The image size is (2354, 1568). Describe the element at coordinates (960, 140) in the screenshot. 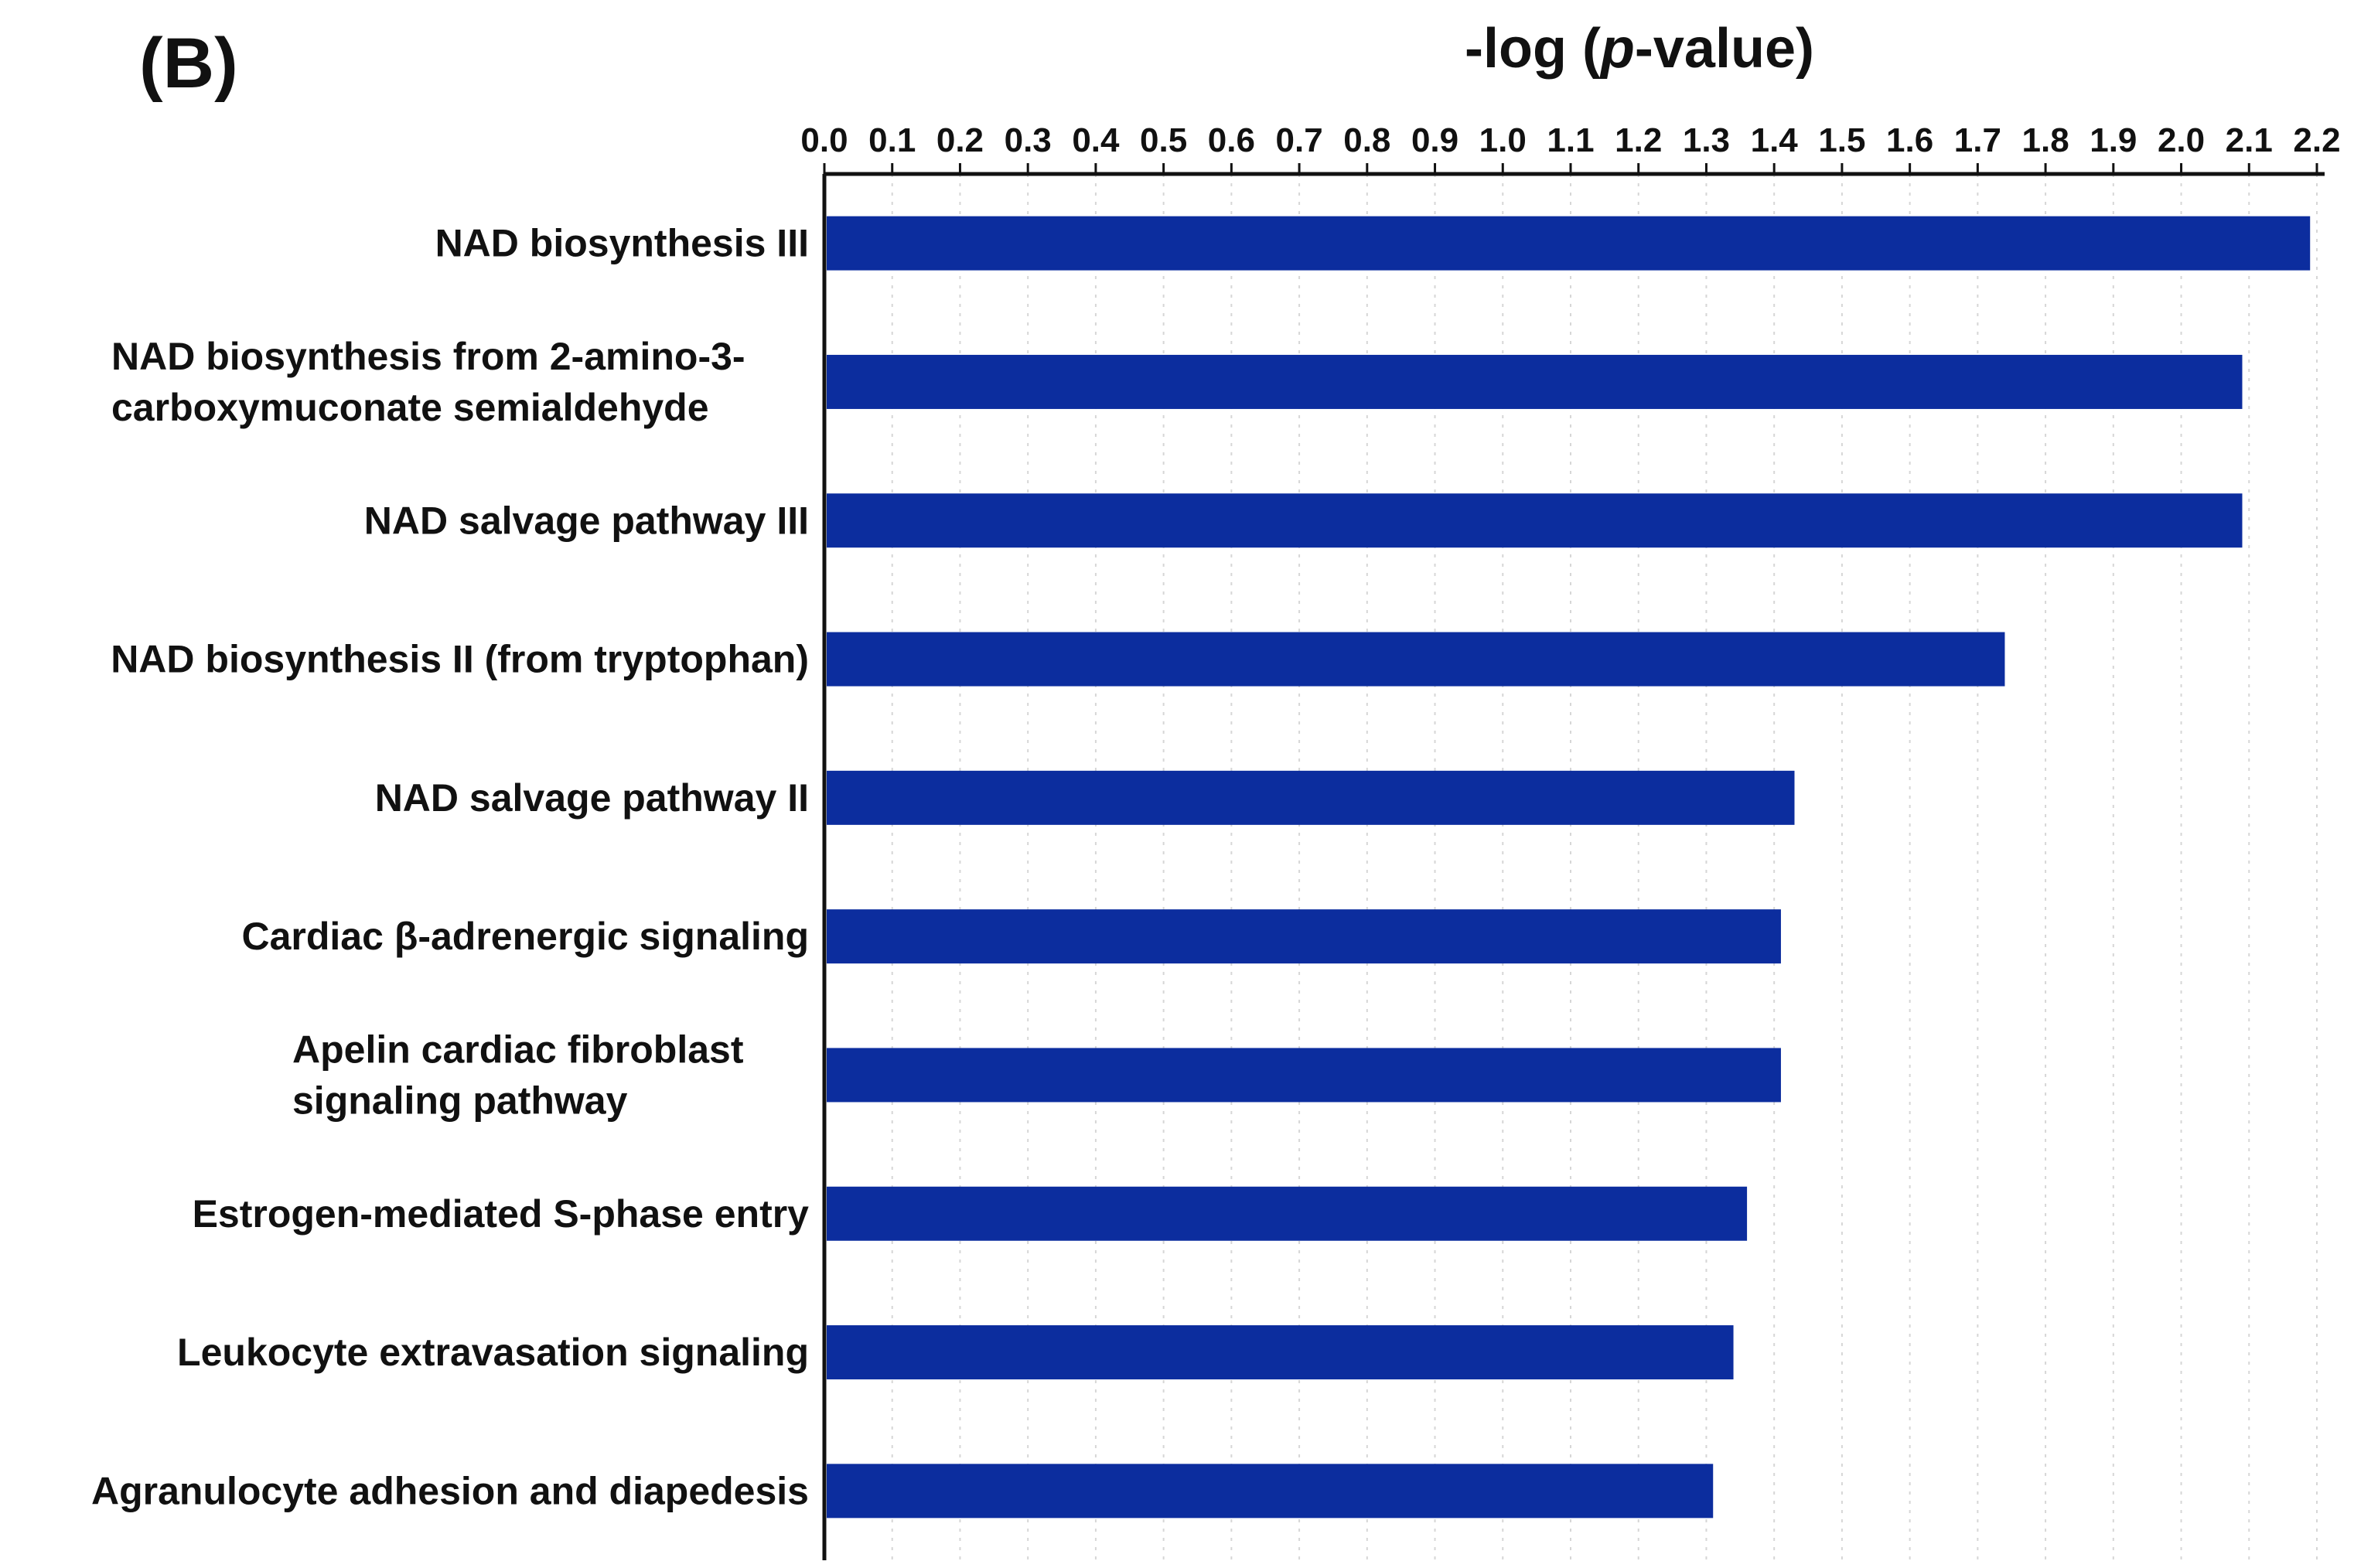

I see `x-tick-label: 0.2` at that location.